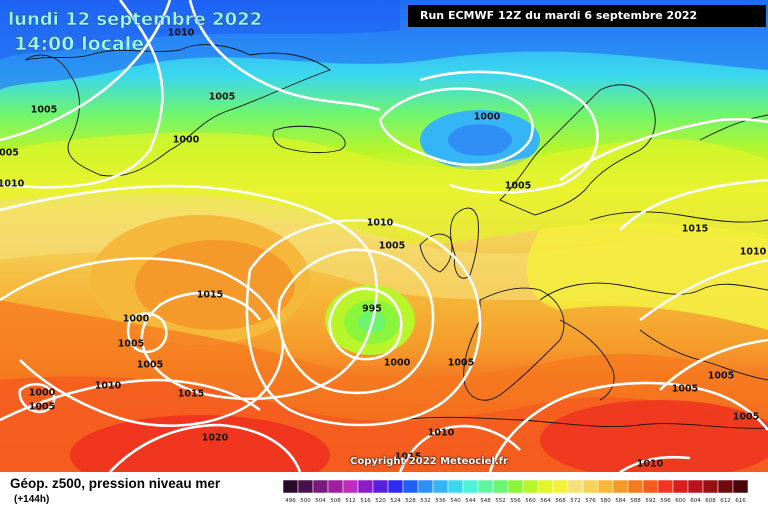  I want to click on legend-tick-label: 516, so click(365, 501).